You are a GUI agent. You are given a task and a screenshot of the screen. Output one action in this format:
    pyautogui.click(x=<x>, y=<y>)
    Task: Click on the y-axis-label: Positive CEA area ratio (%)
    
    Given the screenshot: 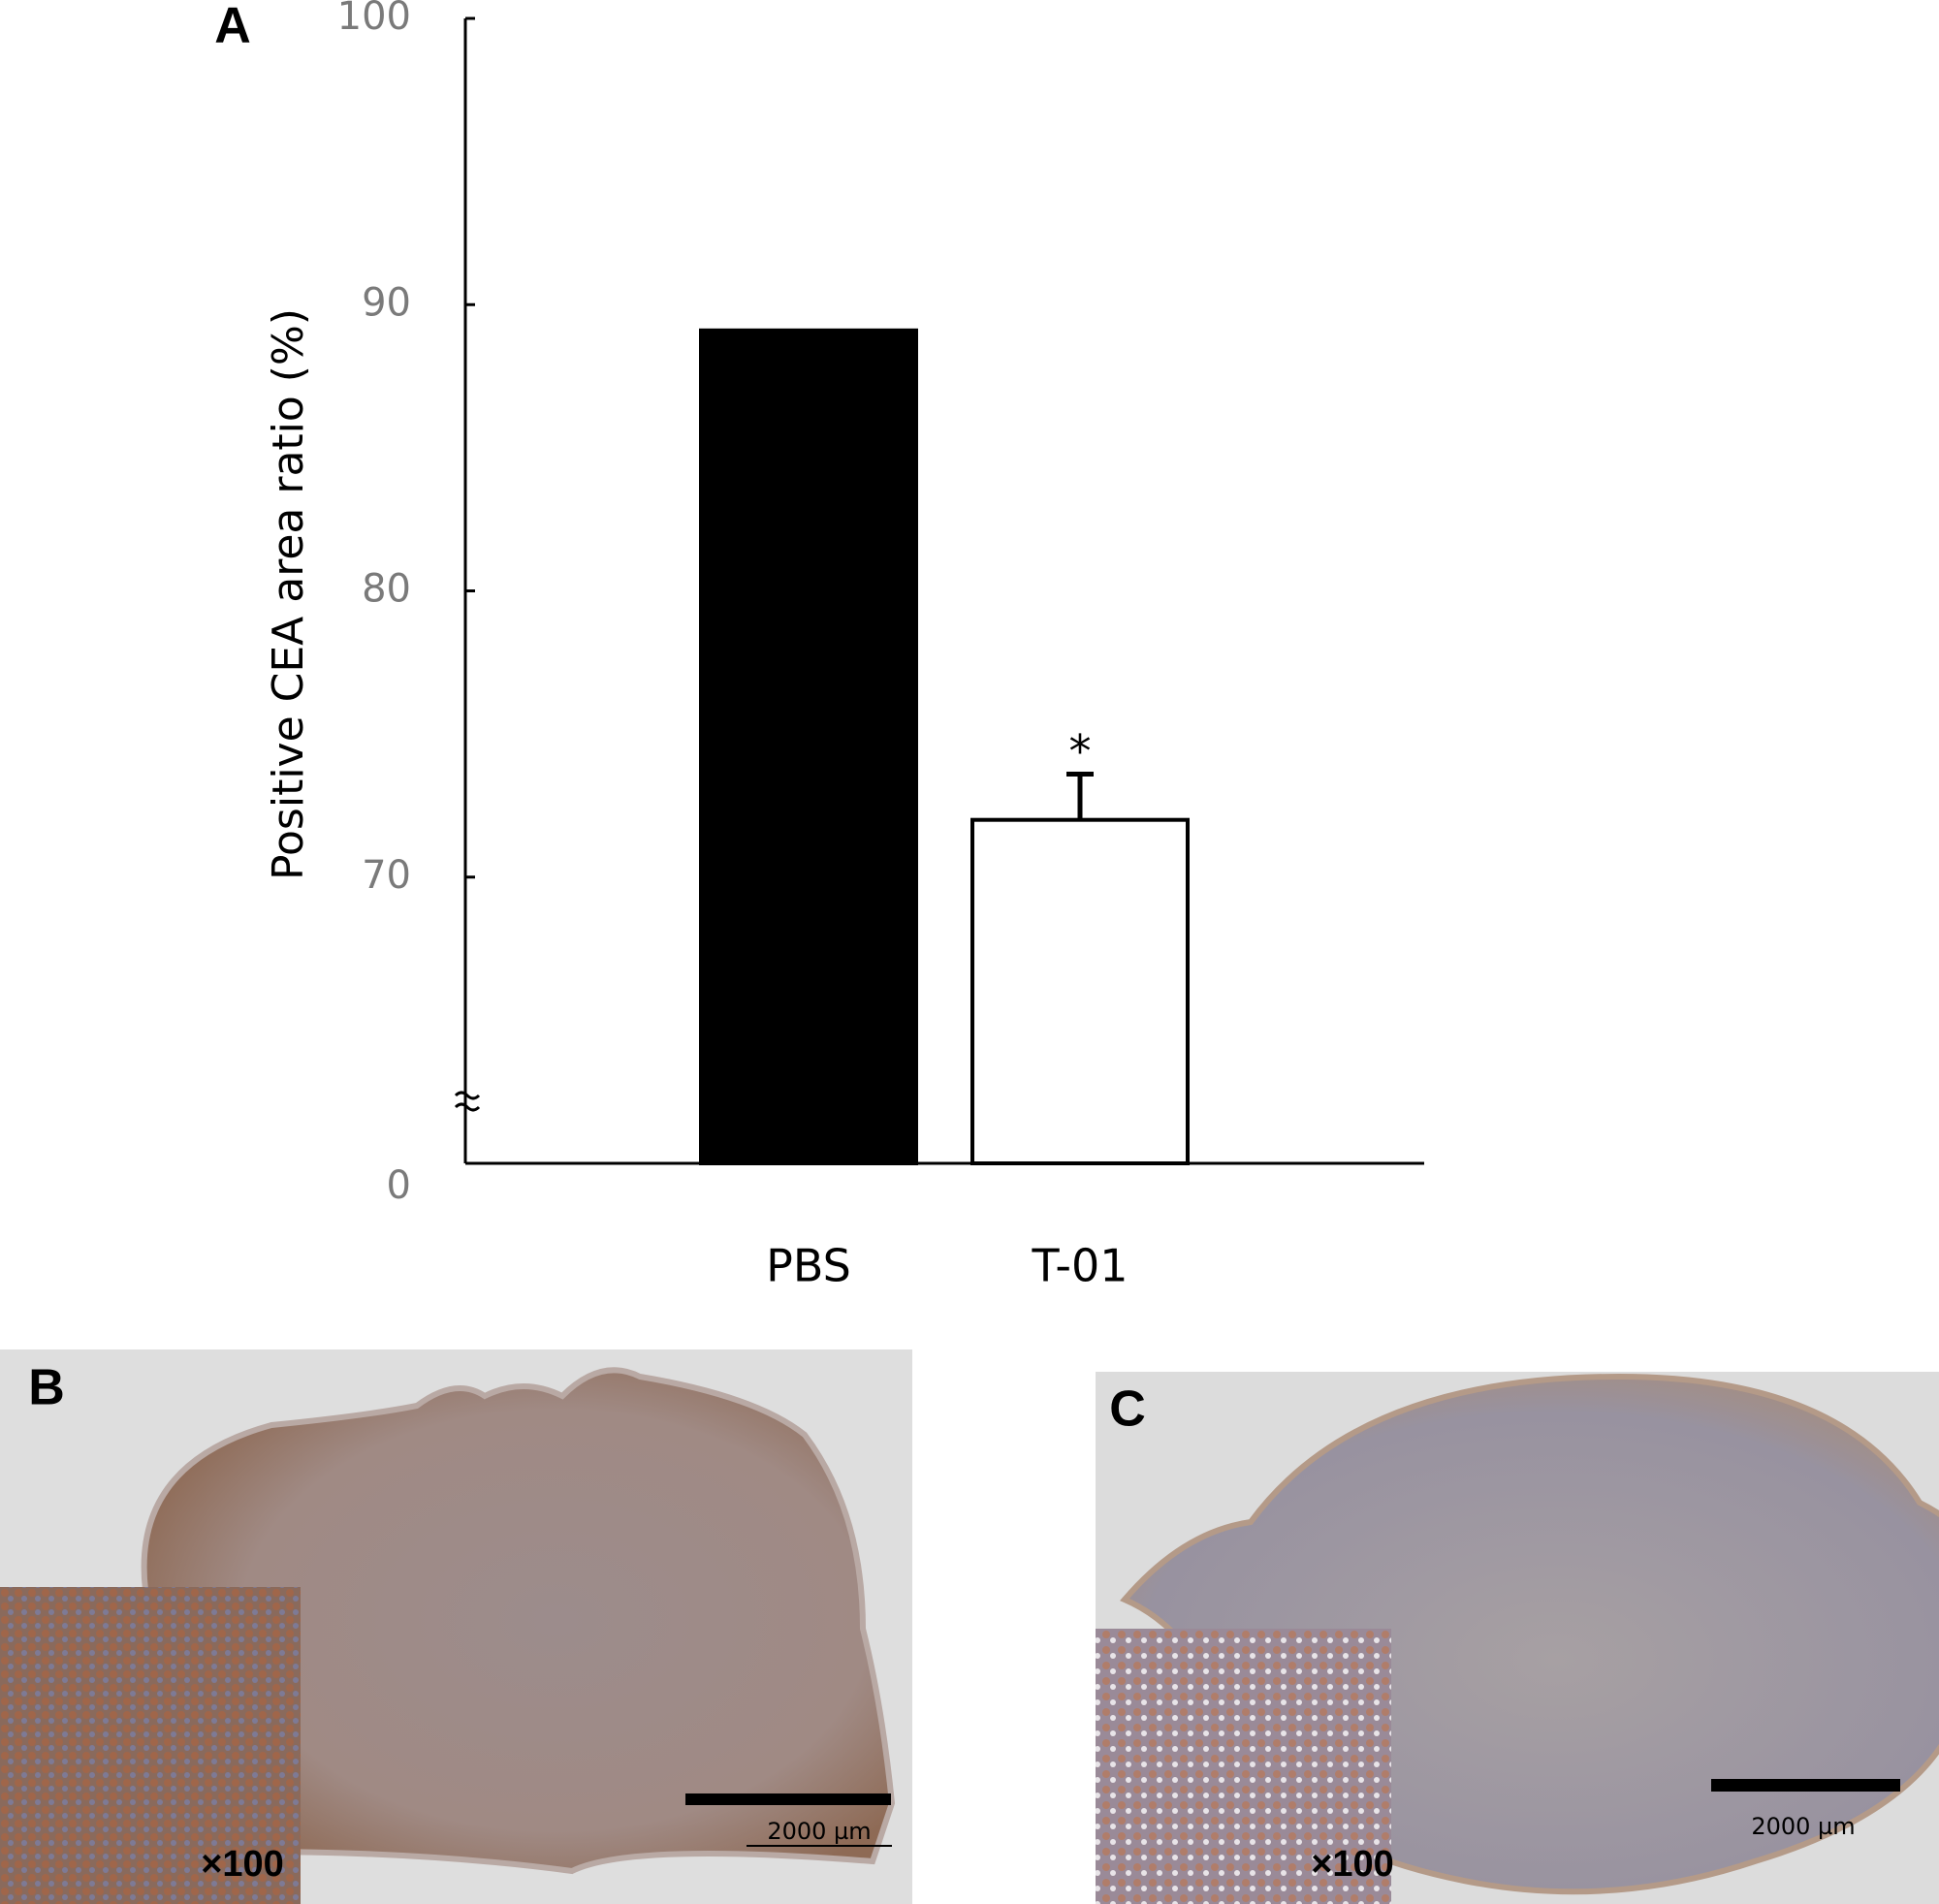 What is the action you would take?
    pyautogui.click(x=288, y=594)
    